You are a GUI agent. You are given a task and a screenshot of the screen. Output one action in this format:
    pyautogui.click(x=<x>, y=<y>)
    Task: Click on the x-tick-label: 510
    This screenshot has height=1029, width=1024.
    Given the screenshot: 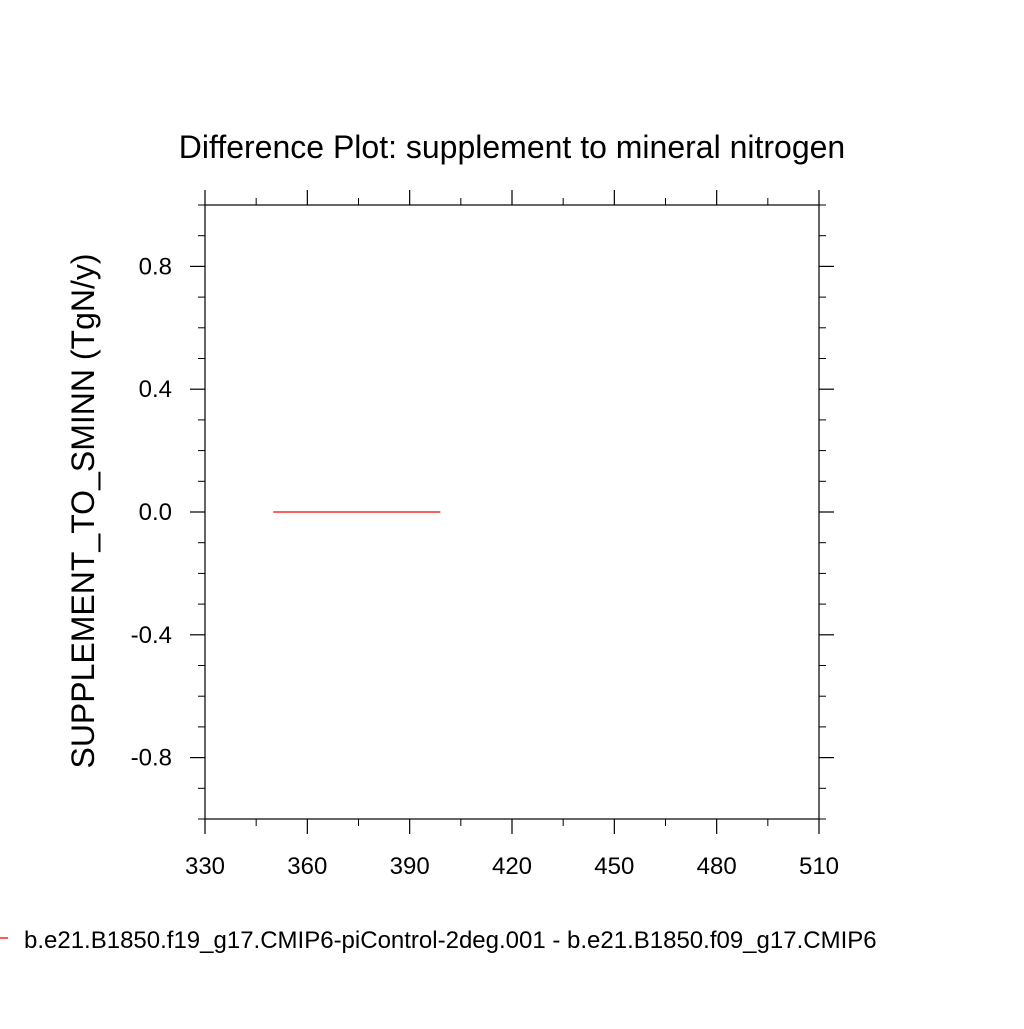 What is the action you would take?
    pyautogui.click(x=819, y=866)
    